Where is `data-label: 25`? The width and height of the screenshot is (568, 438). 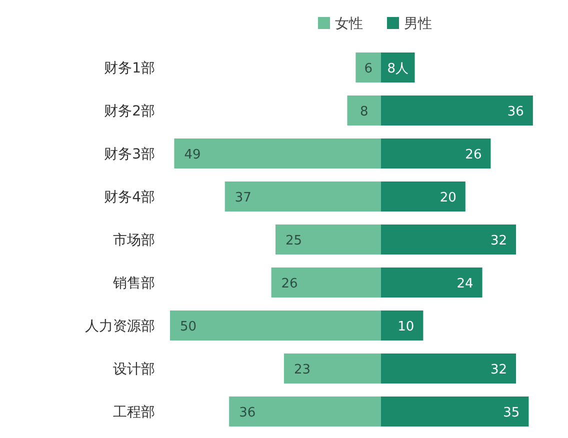 data-label: 25 is located at coordinates (294, 241).